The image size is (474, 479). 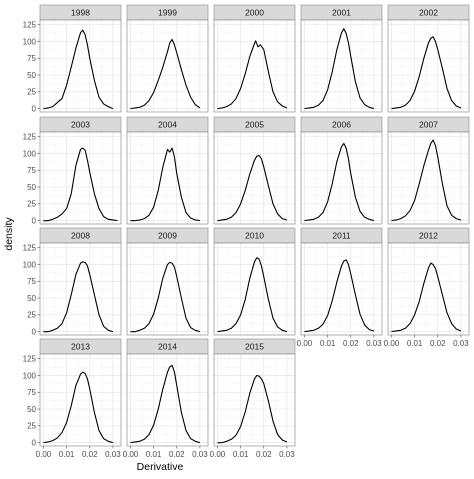 I want to click on facet-panel-2005: 2005, so click(x=254, y=170).